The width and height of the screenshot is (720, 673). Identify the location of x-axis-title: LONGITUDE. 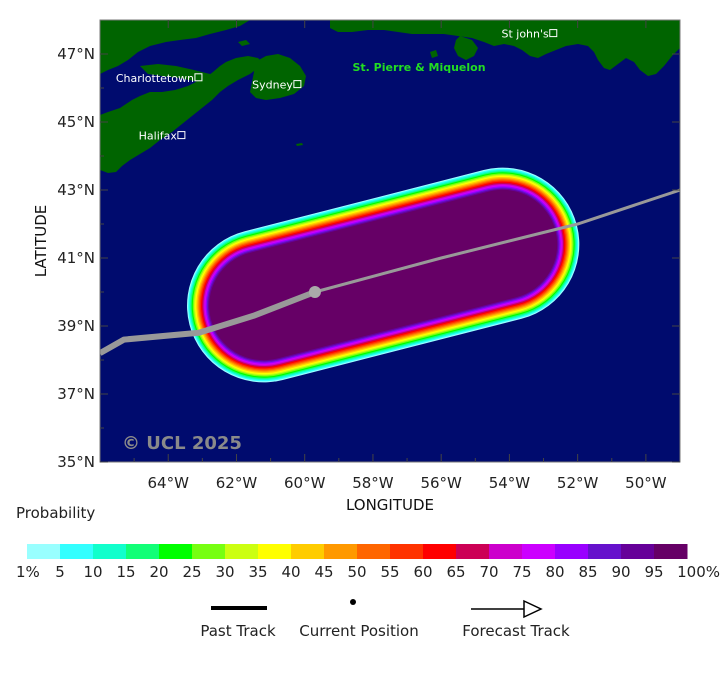
(390, 505).